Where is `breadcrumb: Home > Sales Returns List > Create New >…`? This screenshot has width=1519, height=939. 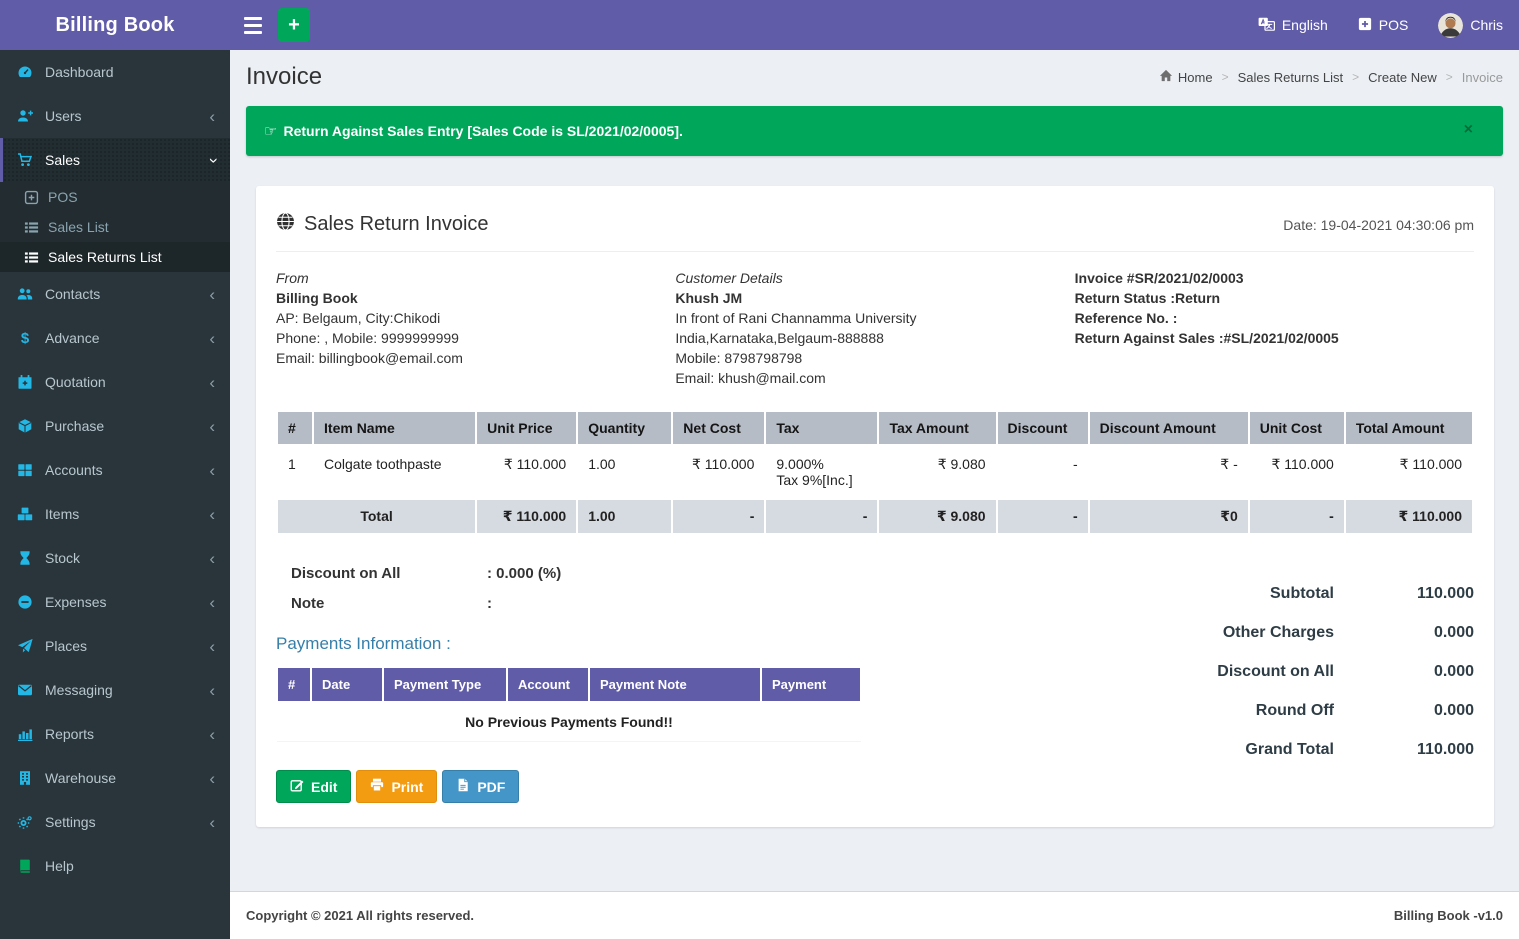
breadcrumb: Home > Sales Returns List > Create New >… is located at coordinates (1331, 77).